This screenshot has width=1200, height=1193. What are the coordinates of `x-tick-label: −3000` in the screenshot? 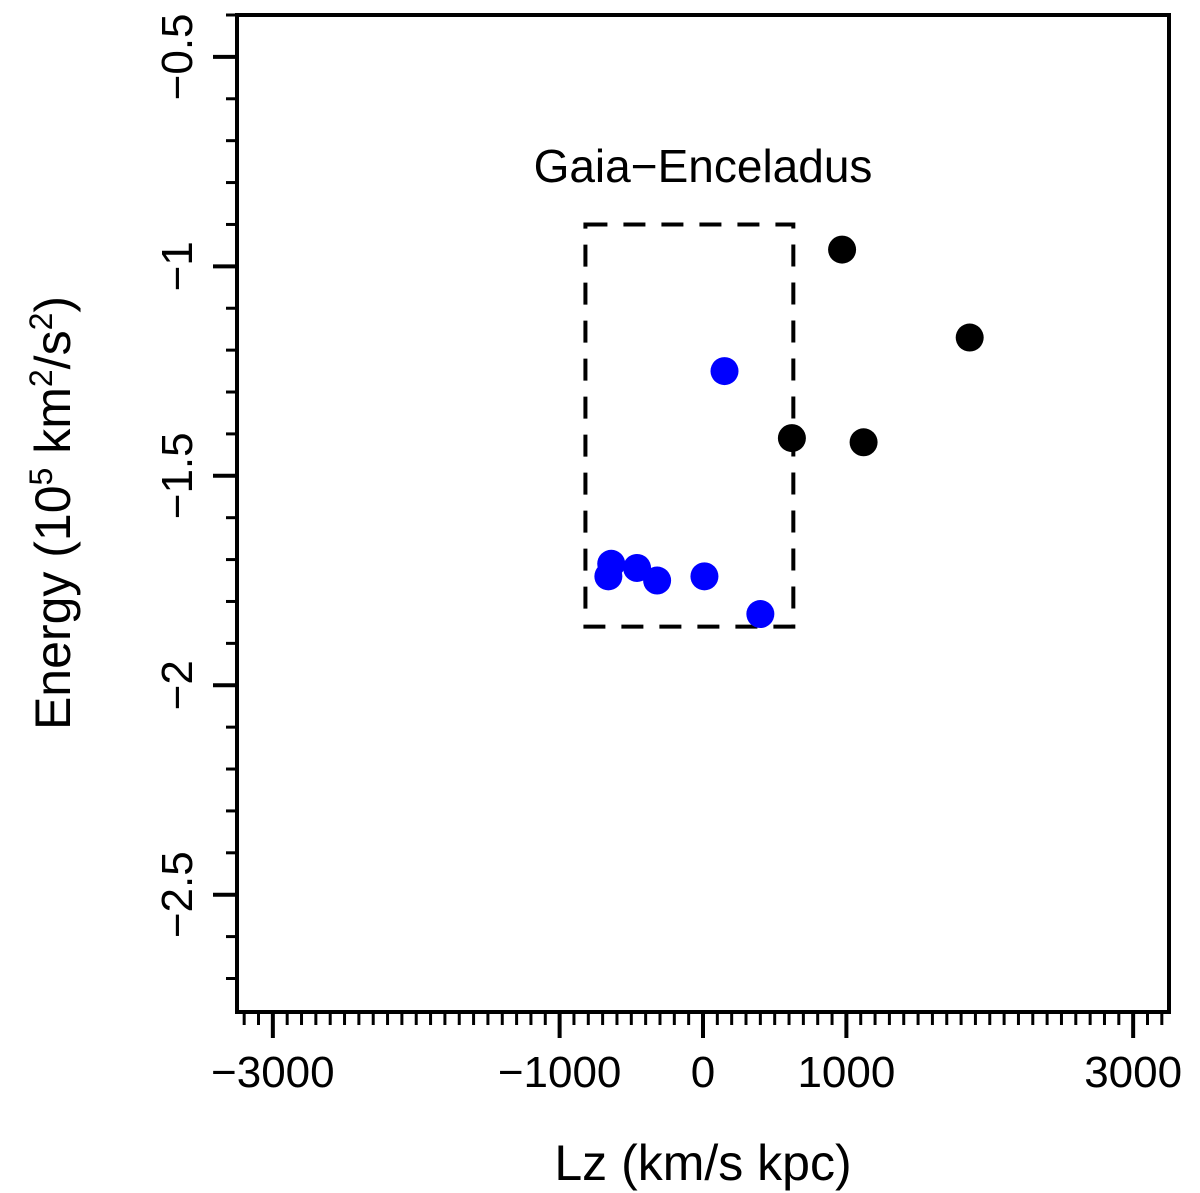 It's located at (273, 1072).